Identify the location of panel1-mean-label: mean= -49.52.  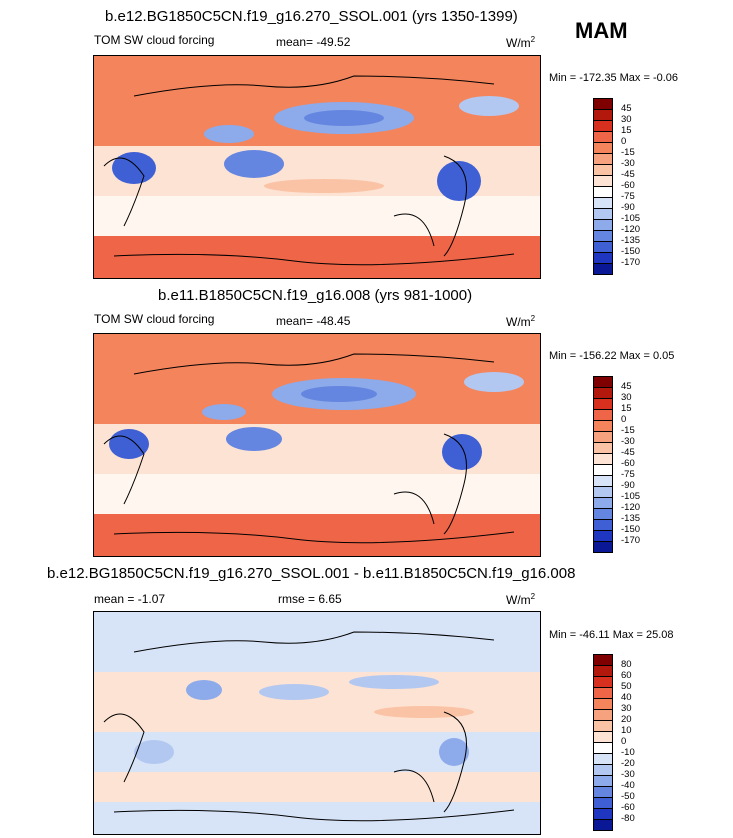
(313, 42).